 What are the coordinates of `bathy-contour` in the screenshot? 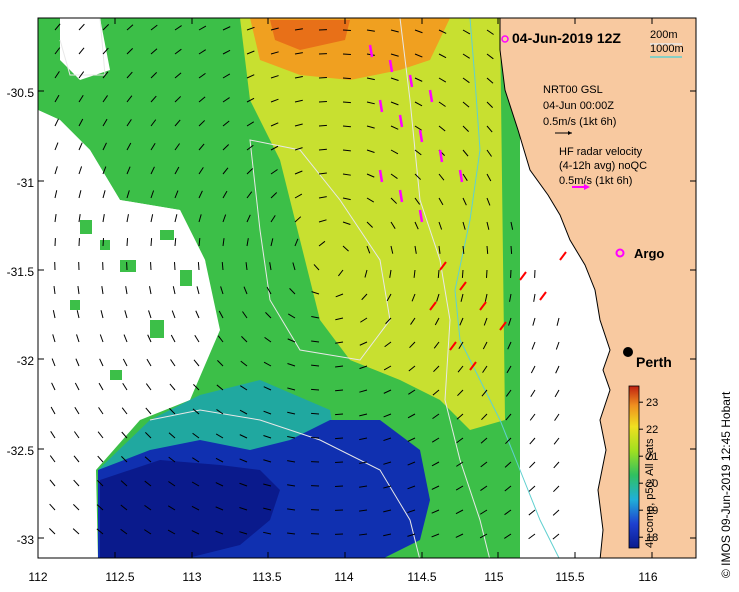 It's located at (445, 288).